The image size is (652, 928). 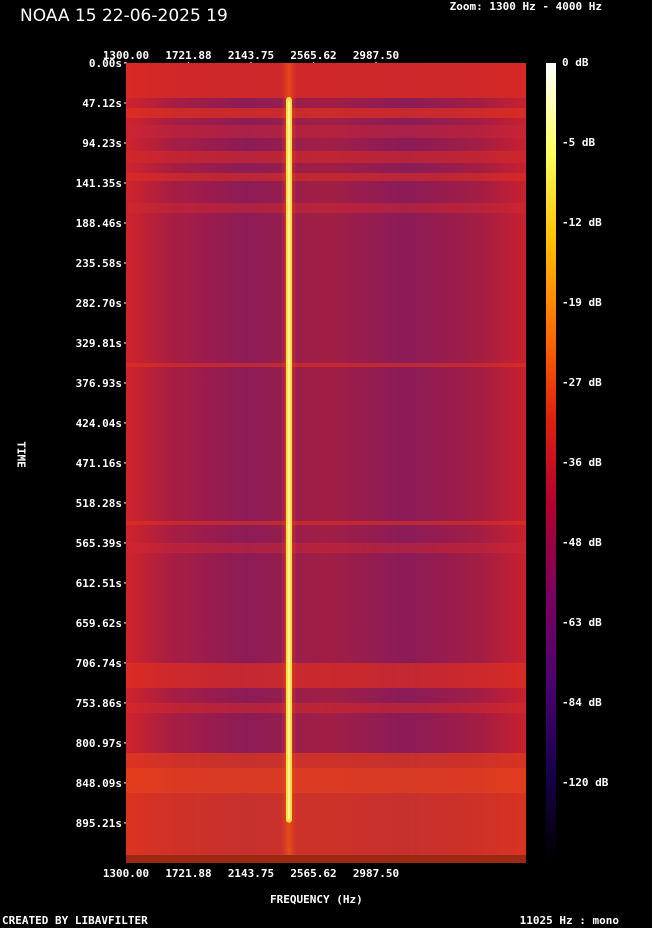 I want to click on footer-created-by: CREATED BY LIBAVFILTER, so click(x=75, y=920).